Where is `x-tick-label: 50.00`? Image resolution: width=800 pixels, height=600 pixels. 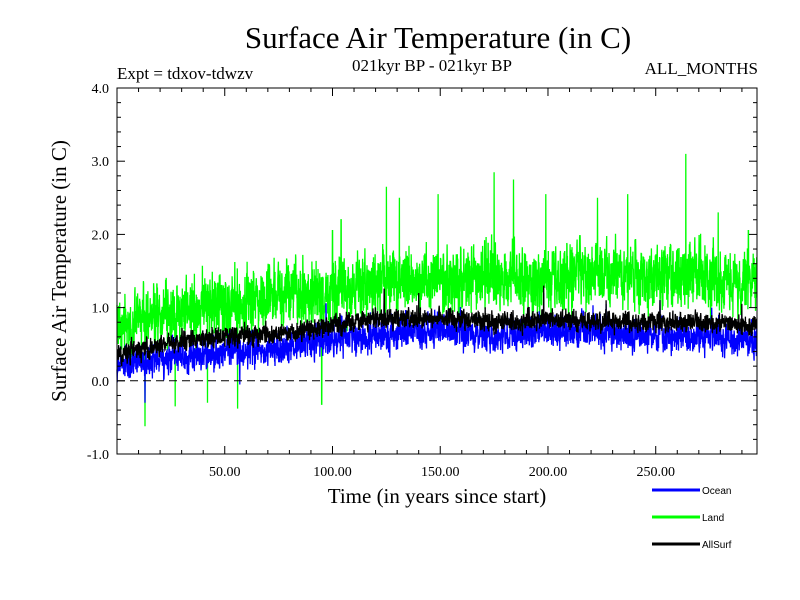
x-tick-label: 50.00 is located at coordinates (225, 472).